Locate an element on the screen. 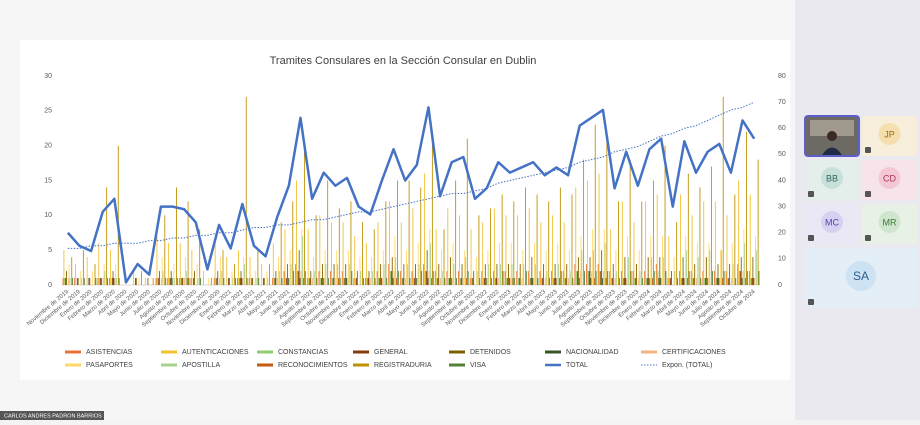 The image size is (920, 425). y2-tick-label: 60 is located at coordinates (782, 128).